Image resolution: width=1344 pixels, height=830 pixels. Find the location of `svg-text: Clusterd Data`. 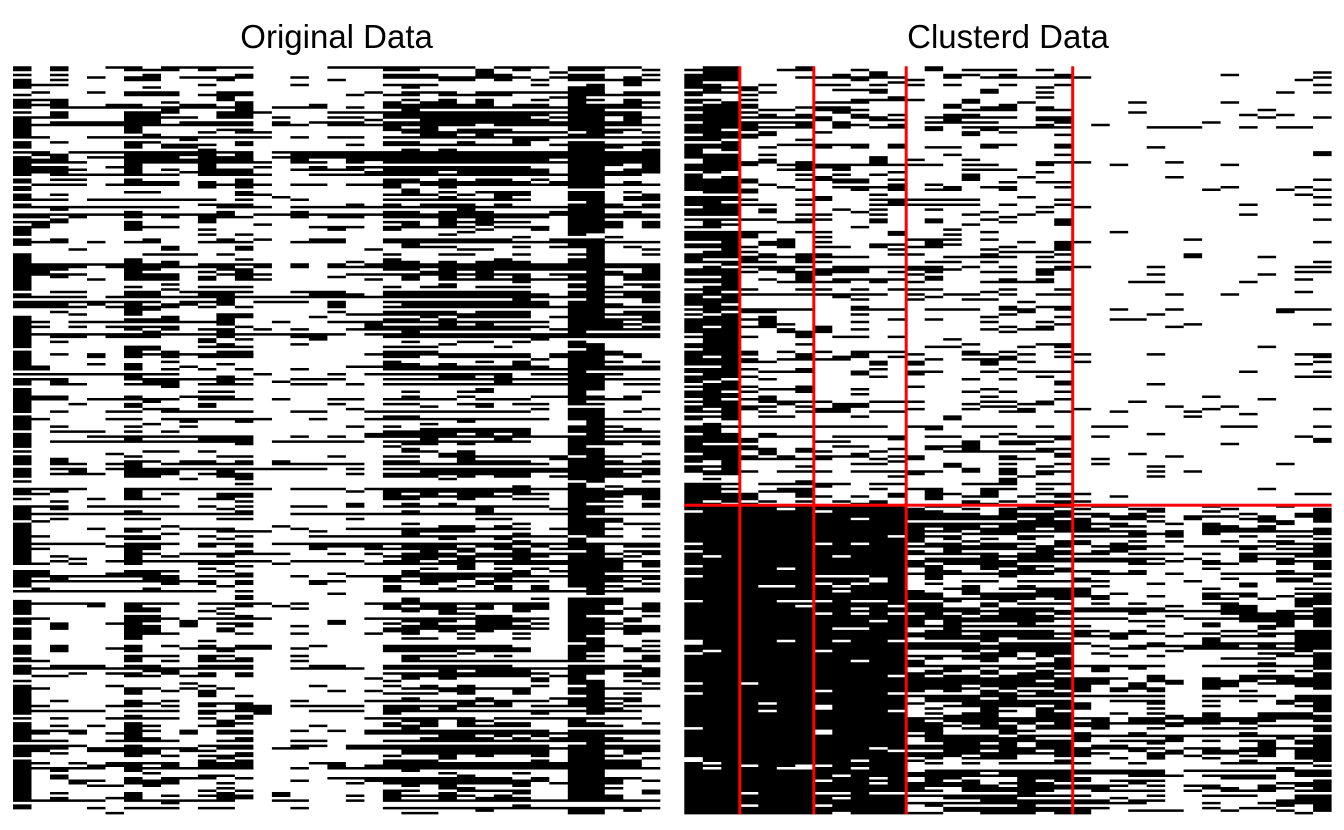

svg-text: Clusterd Data is located at coordinates (1008, 36).